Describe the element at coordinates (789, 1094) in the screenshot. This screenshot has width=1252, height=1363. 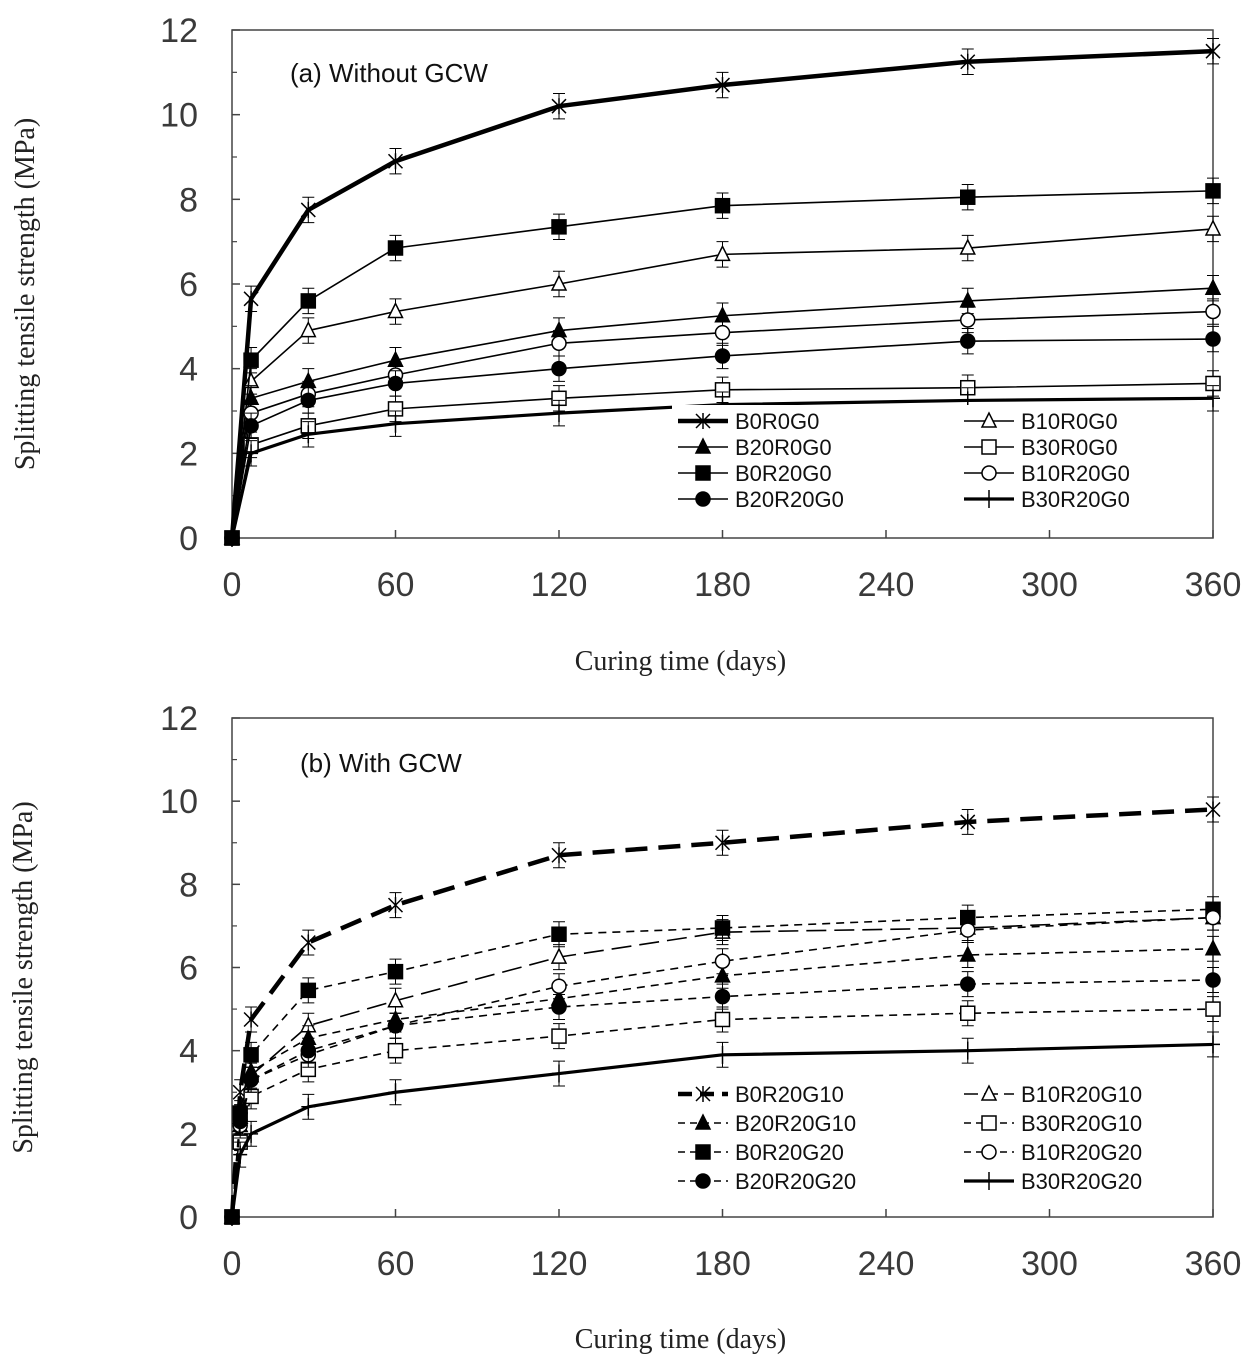
I see `legend-label: B0R20G10` at that location.